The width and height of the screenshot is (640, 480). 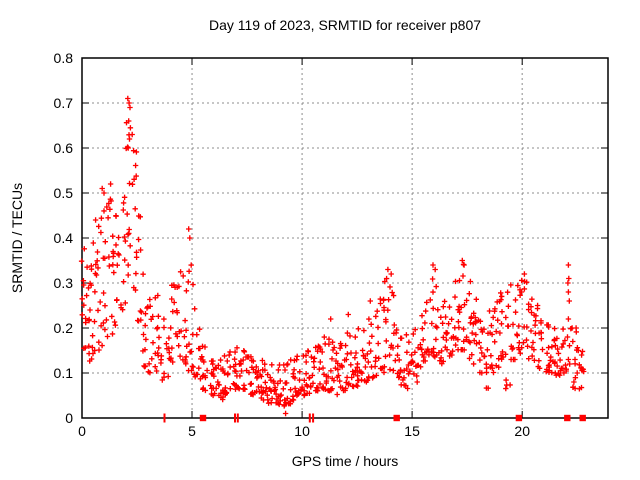 I want to click on svg-text: 0.8, so click(x=64, y=58).